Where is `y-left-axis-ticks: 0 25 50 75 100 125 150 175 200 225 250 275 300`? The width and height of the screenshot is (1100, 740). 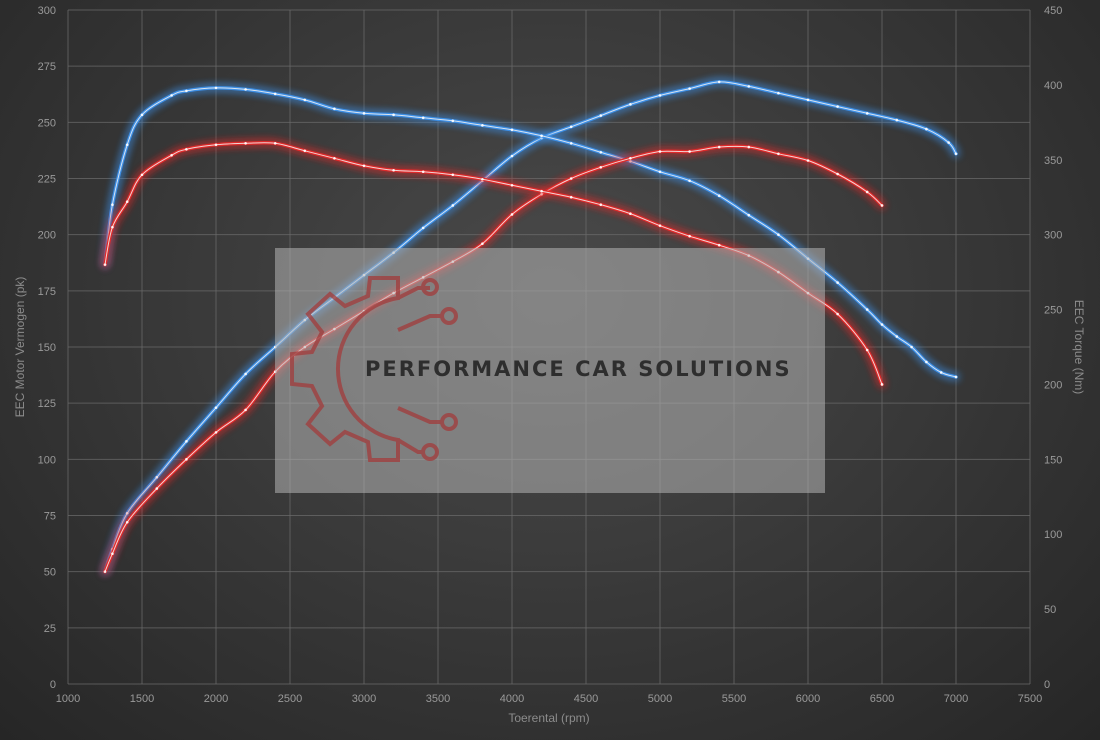
y-left-axis-ticks: 0 25 50 75 100 125 150 175 200 225 250 275 300 is located at coordinates (47, 348).